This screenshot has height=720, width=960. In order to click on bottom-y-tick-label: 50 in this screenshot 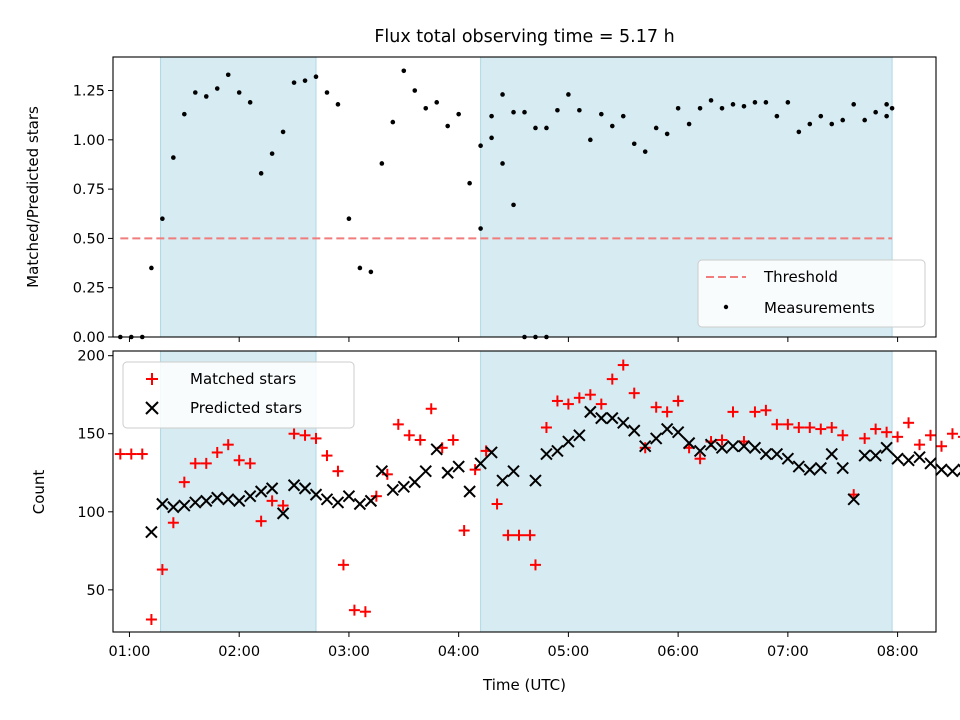, I will do `click(96, 591)`.